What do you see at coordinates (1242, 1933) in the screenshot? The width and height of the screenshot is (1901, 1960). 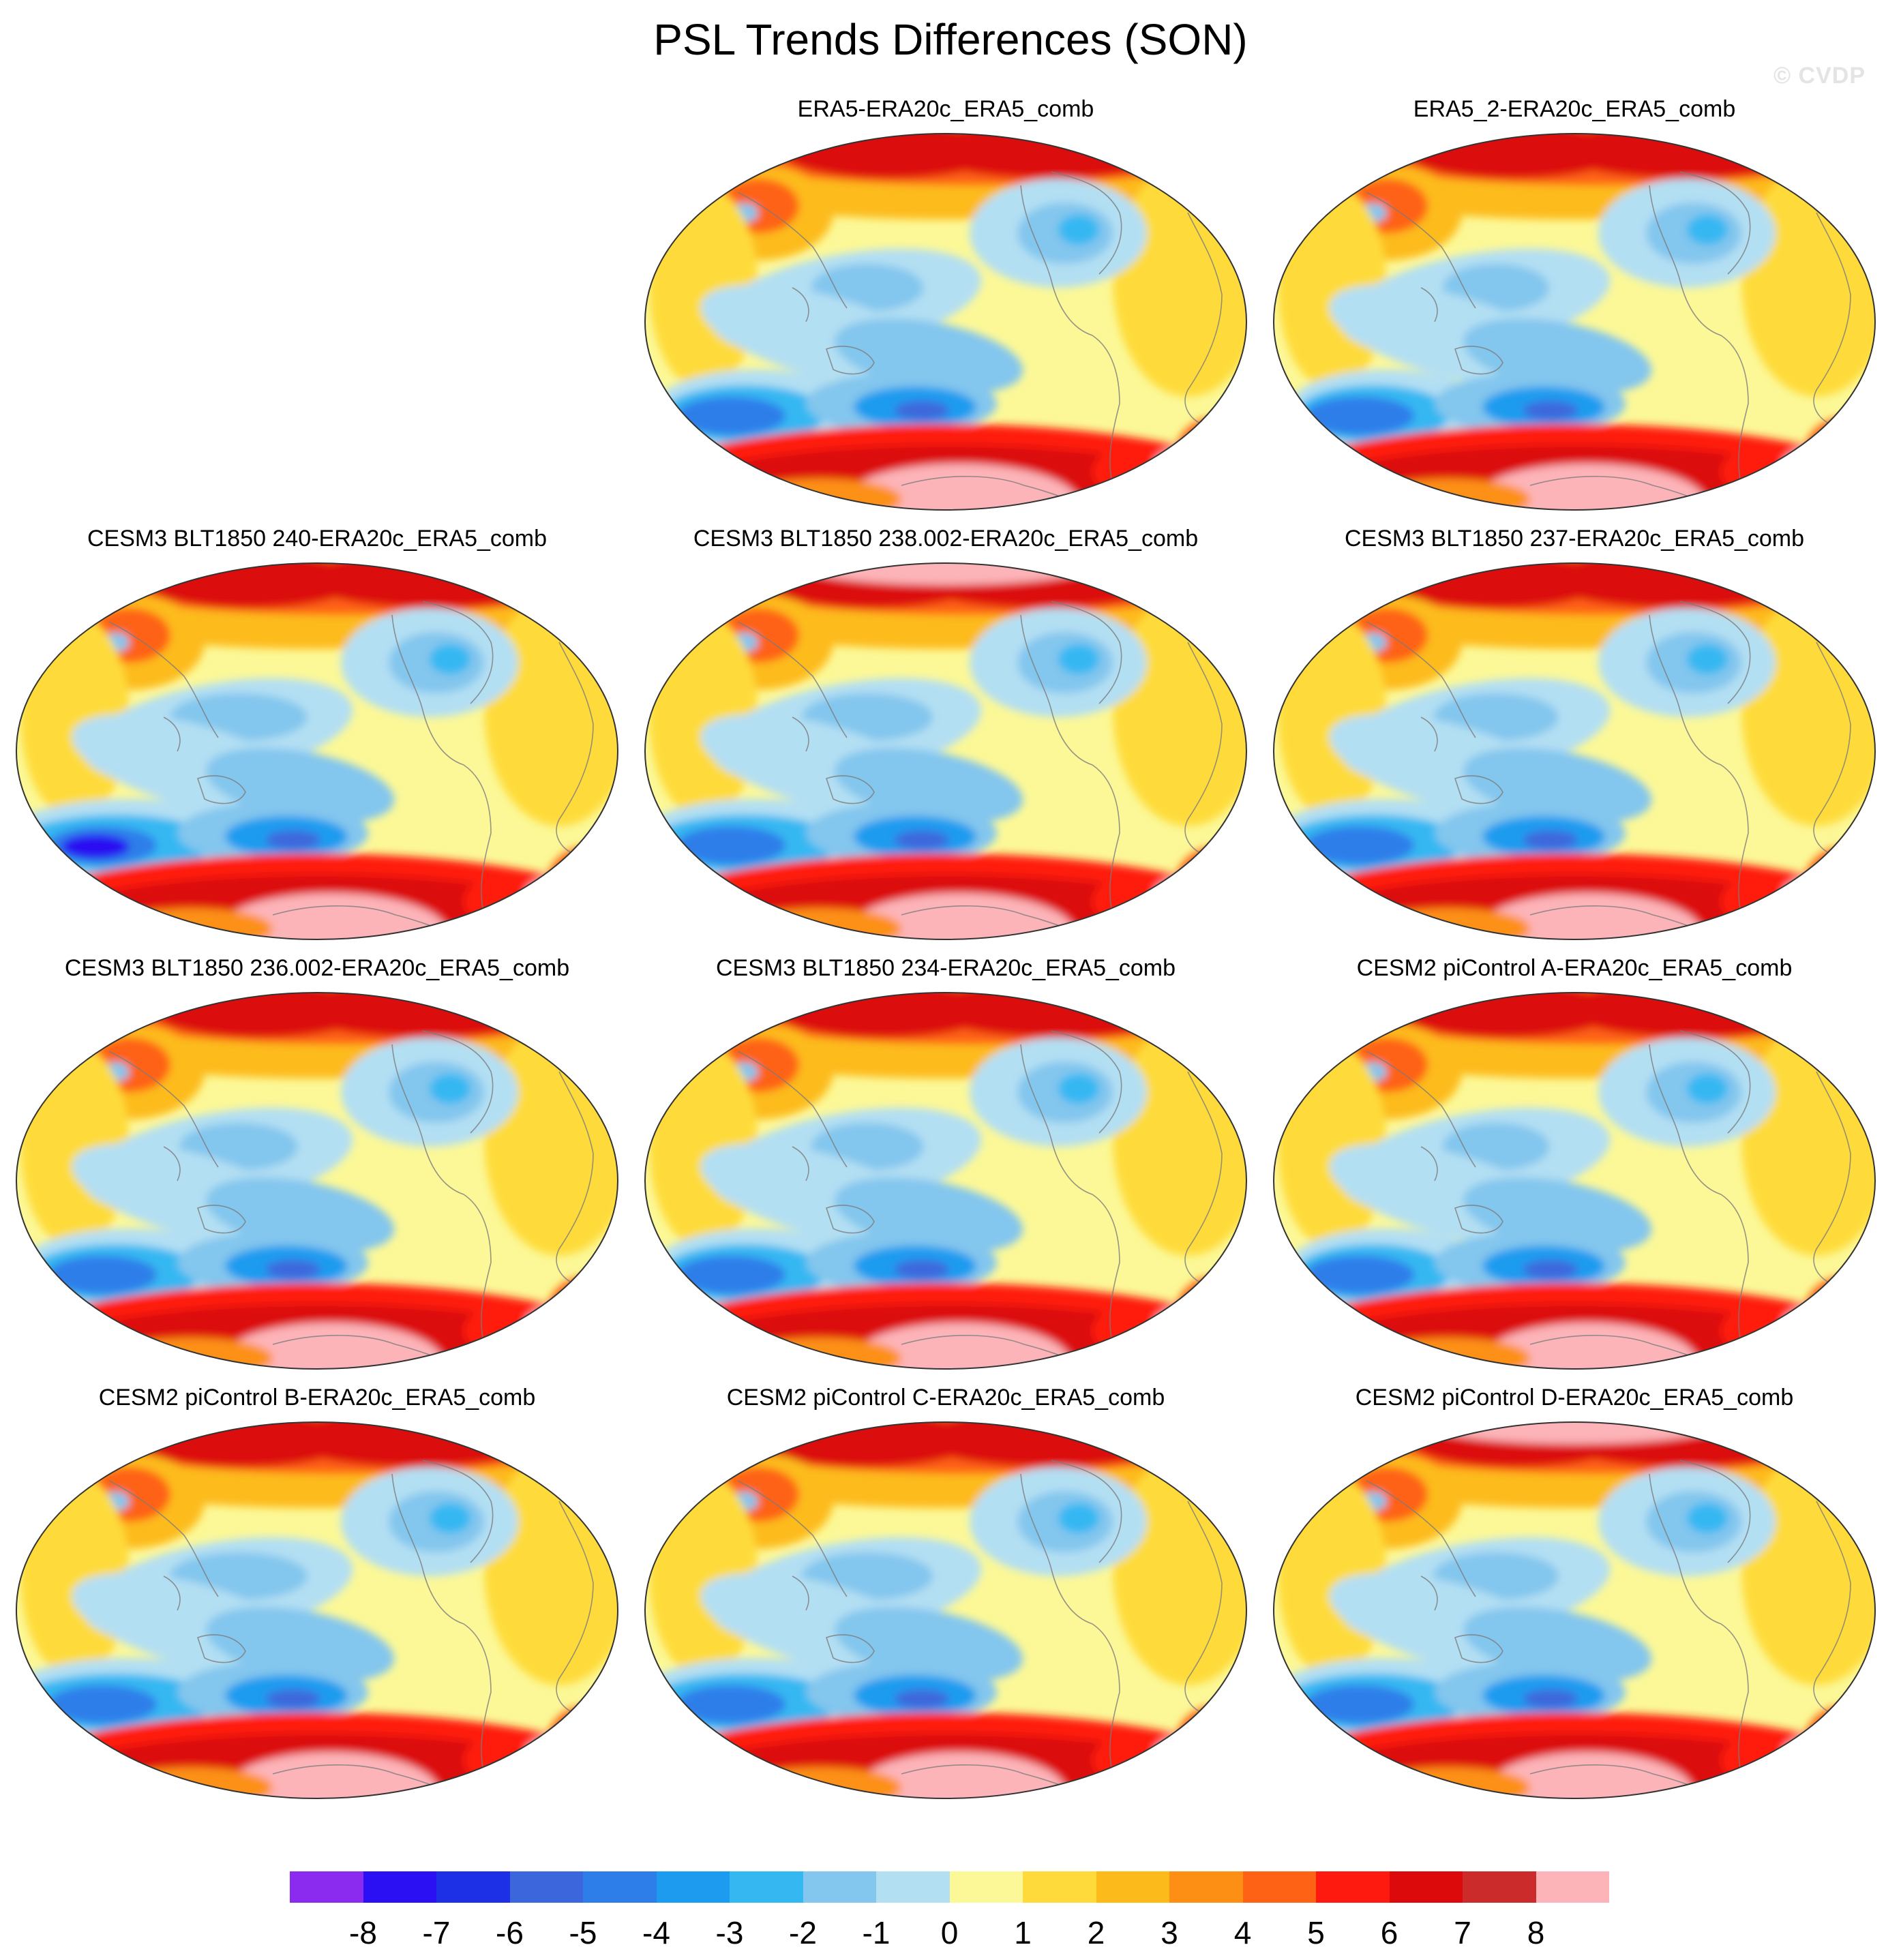 I see `colorbar-label: 4` at bounding box center [1242, 1933].